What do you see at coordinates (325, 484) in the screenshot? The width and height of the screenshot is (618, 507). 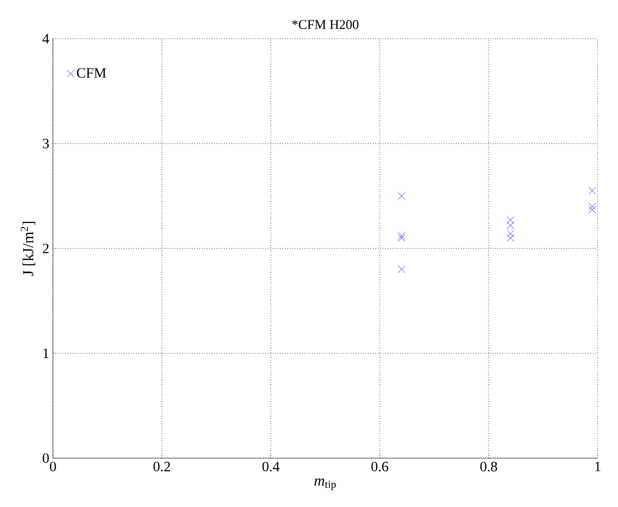 I see `x-axis-title: m$_{tip}$` at bounding box center [325, 484].